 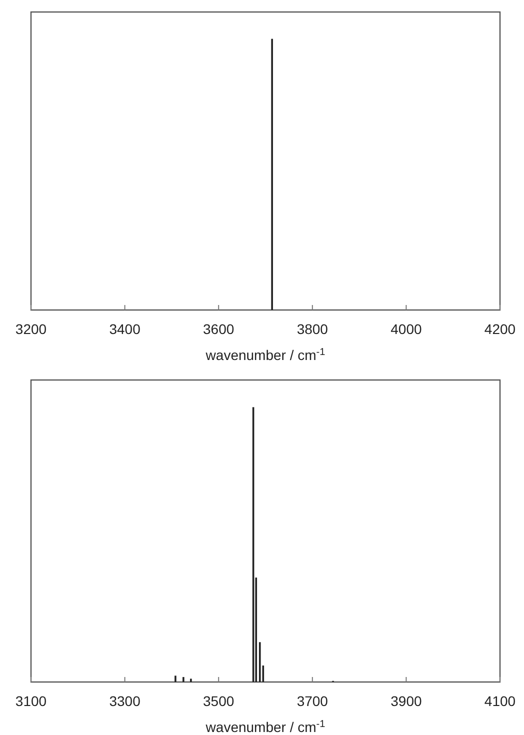 I want to click on x-tick-label: 4000, so click(x=406, y=328).